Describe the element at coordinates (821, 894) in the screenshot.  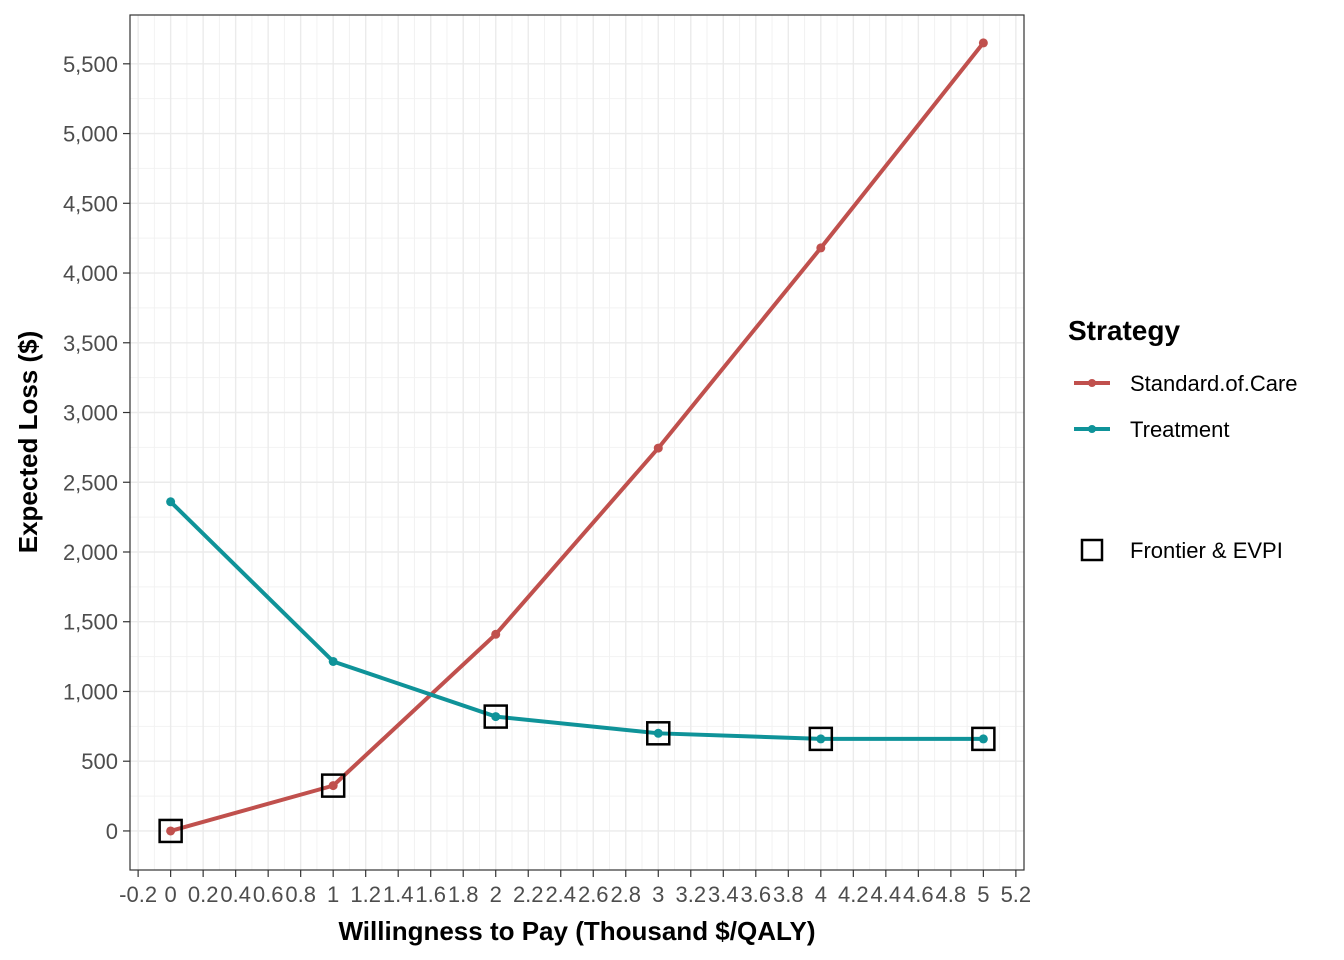
I see `x-tick-label: 4` at that location.